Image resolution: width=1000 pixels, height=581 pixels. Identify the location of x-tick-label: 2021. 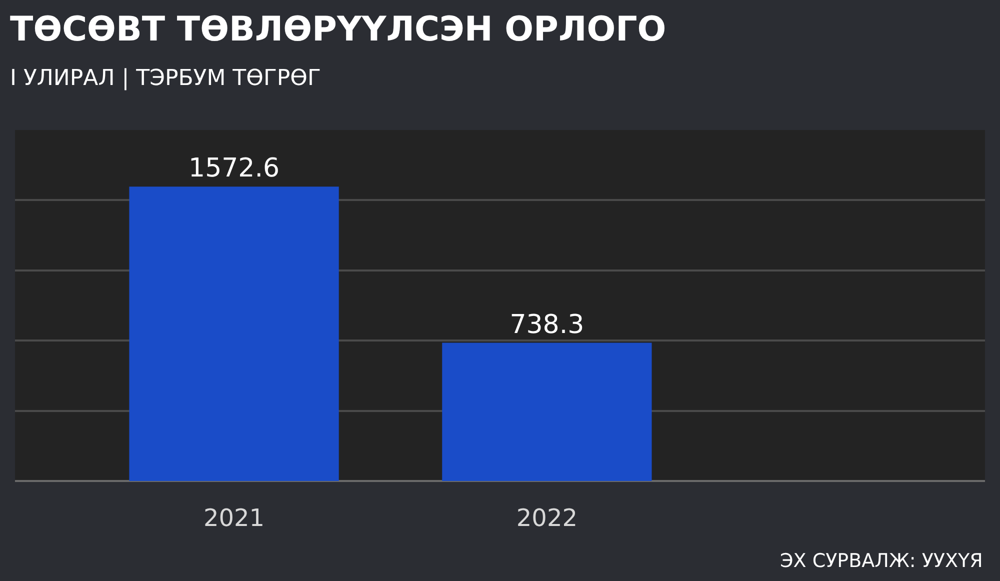
(234, 518).